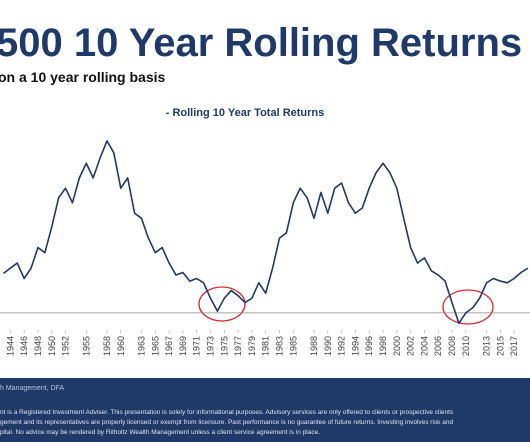 The image size is (530, 442). I want to click on footer-band, so click(265, 410).